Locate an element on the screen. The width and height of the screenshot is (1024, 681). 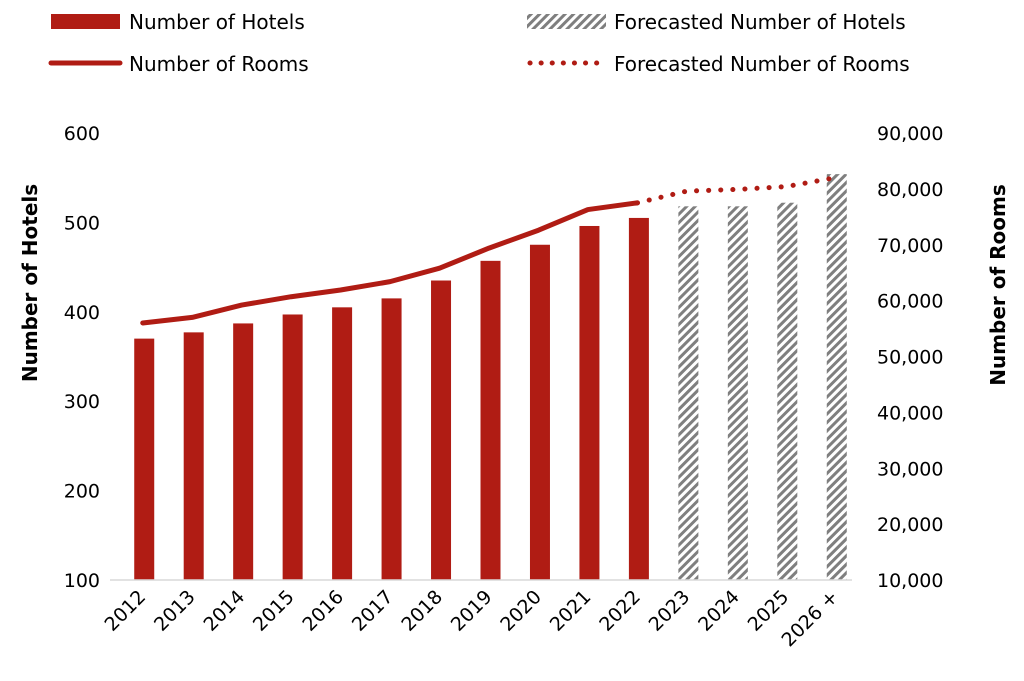
y-tick-label-right: 50,000 is located at coordinates (910, 358).